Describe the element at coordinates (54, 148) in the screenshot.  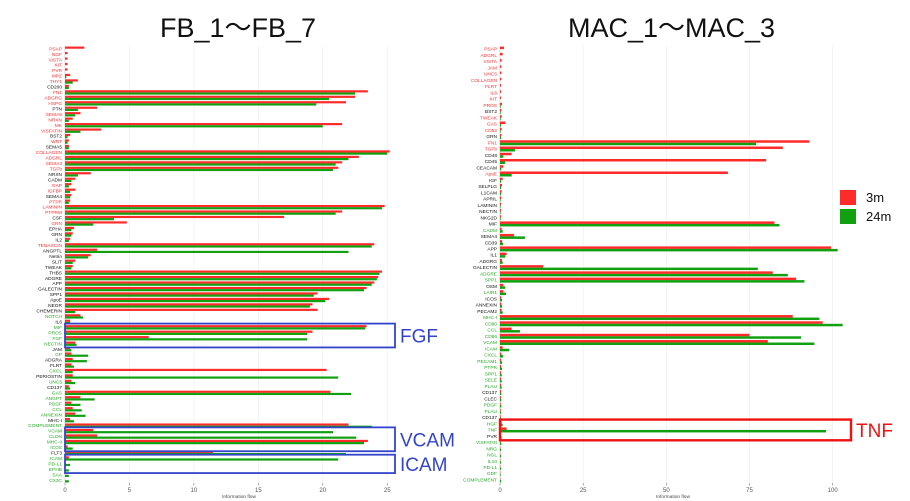
I see `row-label: SEMA5` at that location.